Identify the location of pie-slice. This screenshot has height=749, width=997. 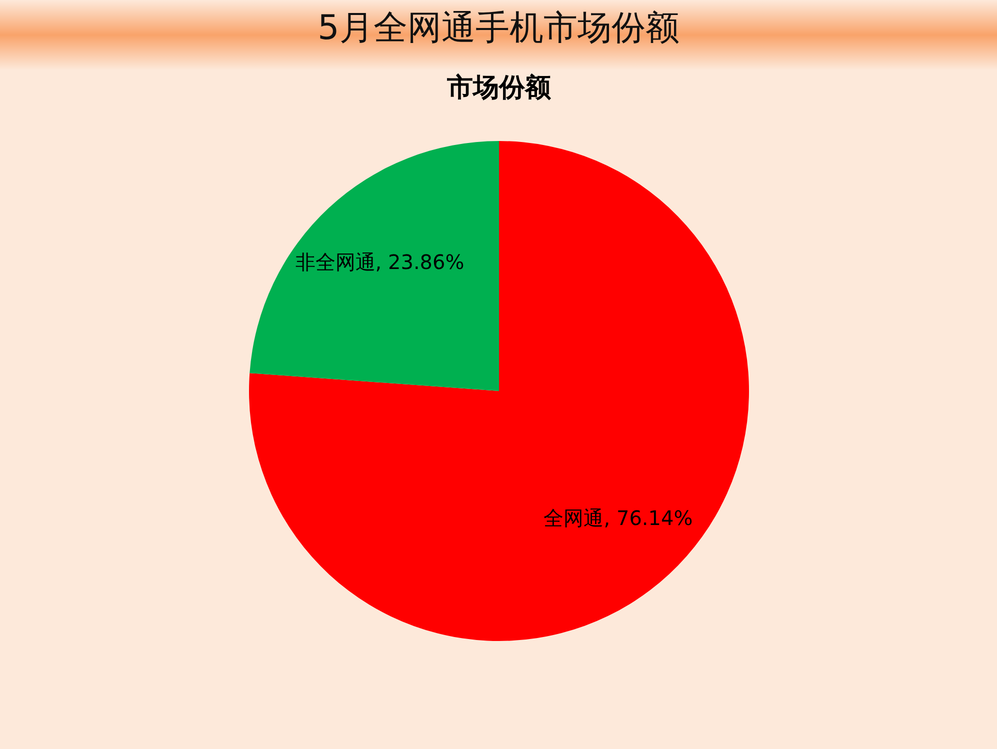
(373, 266).